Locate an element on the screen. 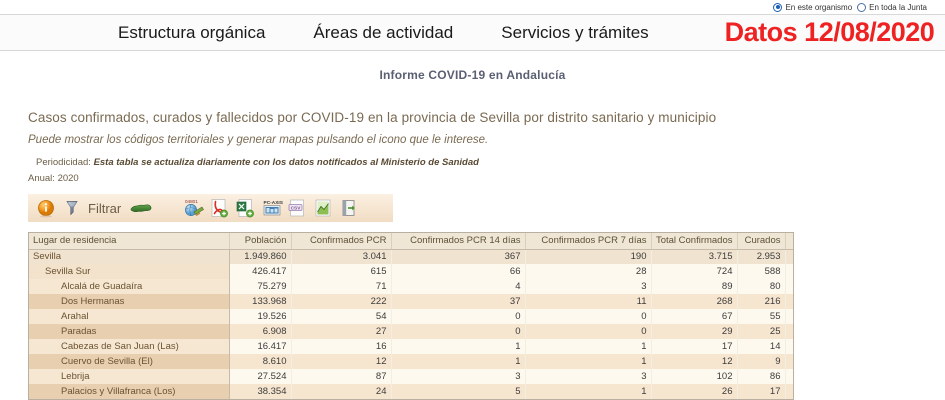 The width and height of the screenshot is (945, 400). cell-confirmados-pcr: 54 is located at coordinates (341, 316).